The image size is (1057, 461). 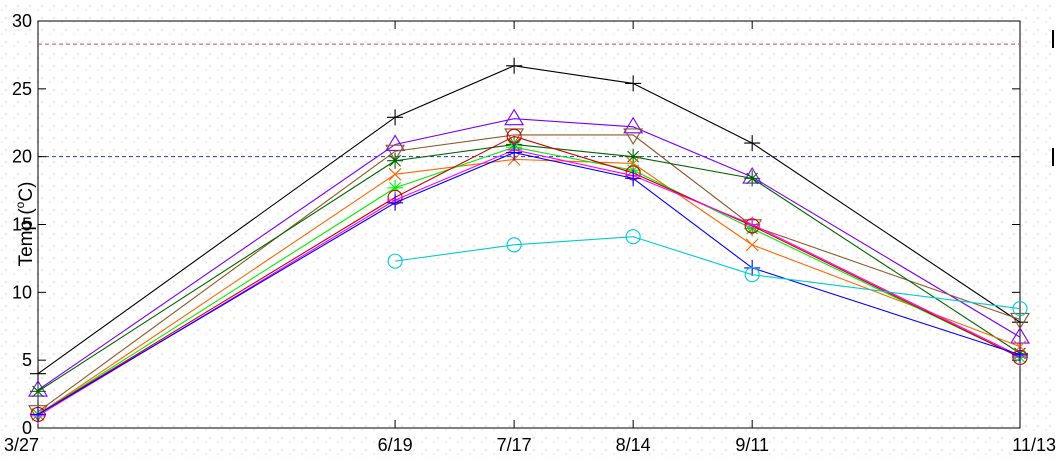 I want to click on y-tick-label: 5, so click(x=27, y=360).